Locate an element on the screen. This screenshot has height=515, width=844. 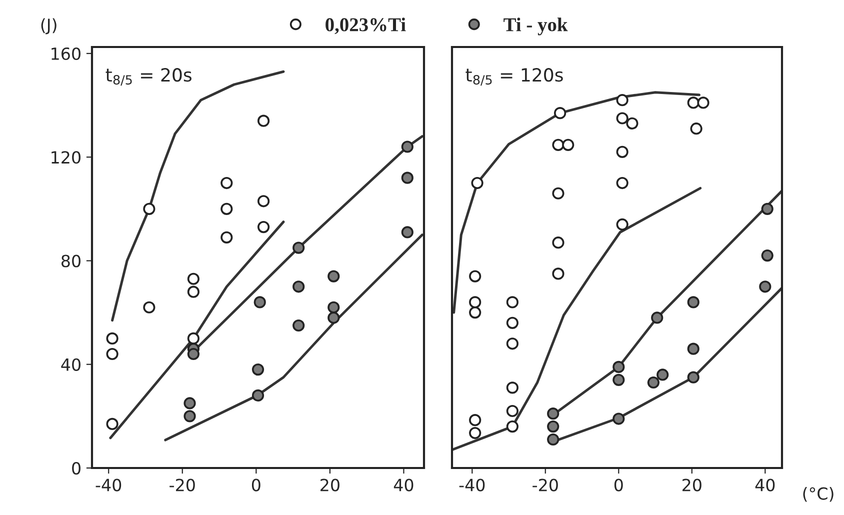
annotation: t$_{8/5}$ = 20s is located at coordinates (149, 77).